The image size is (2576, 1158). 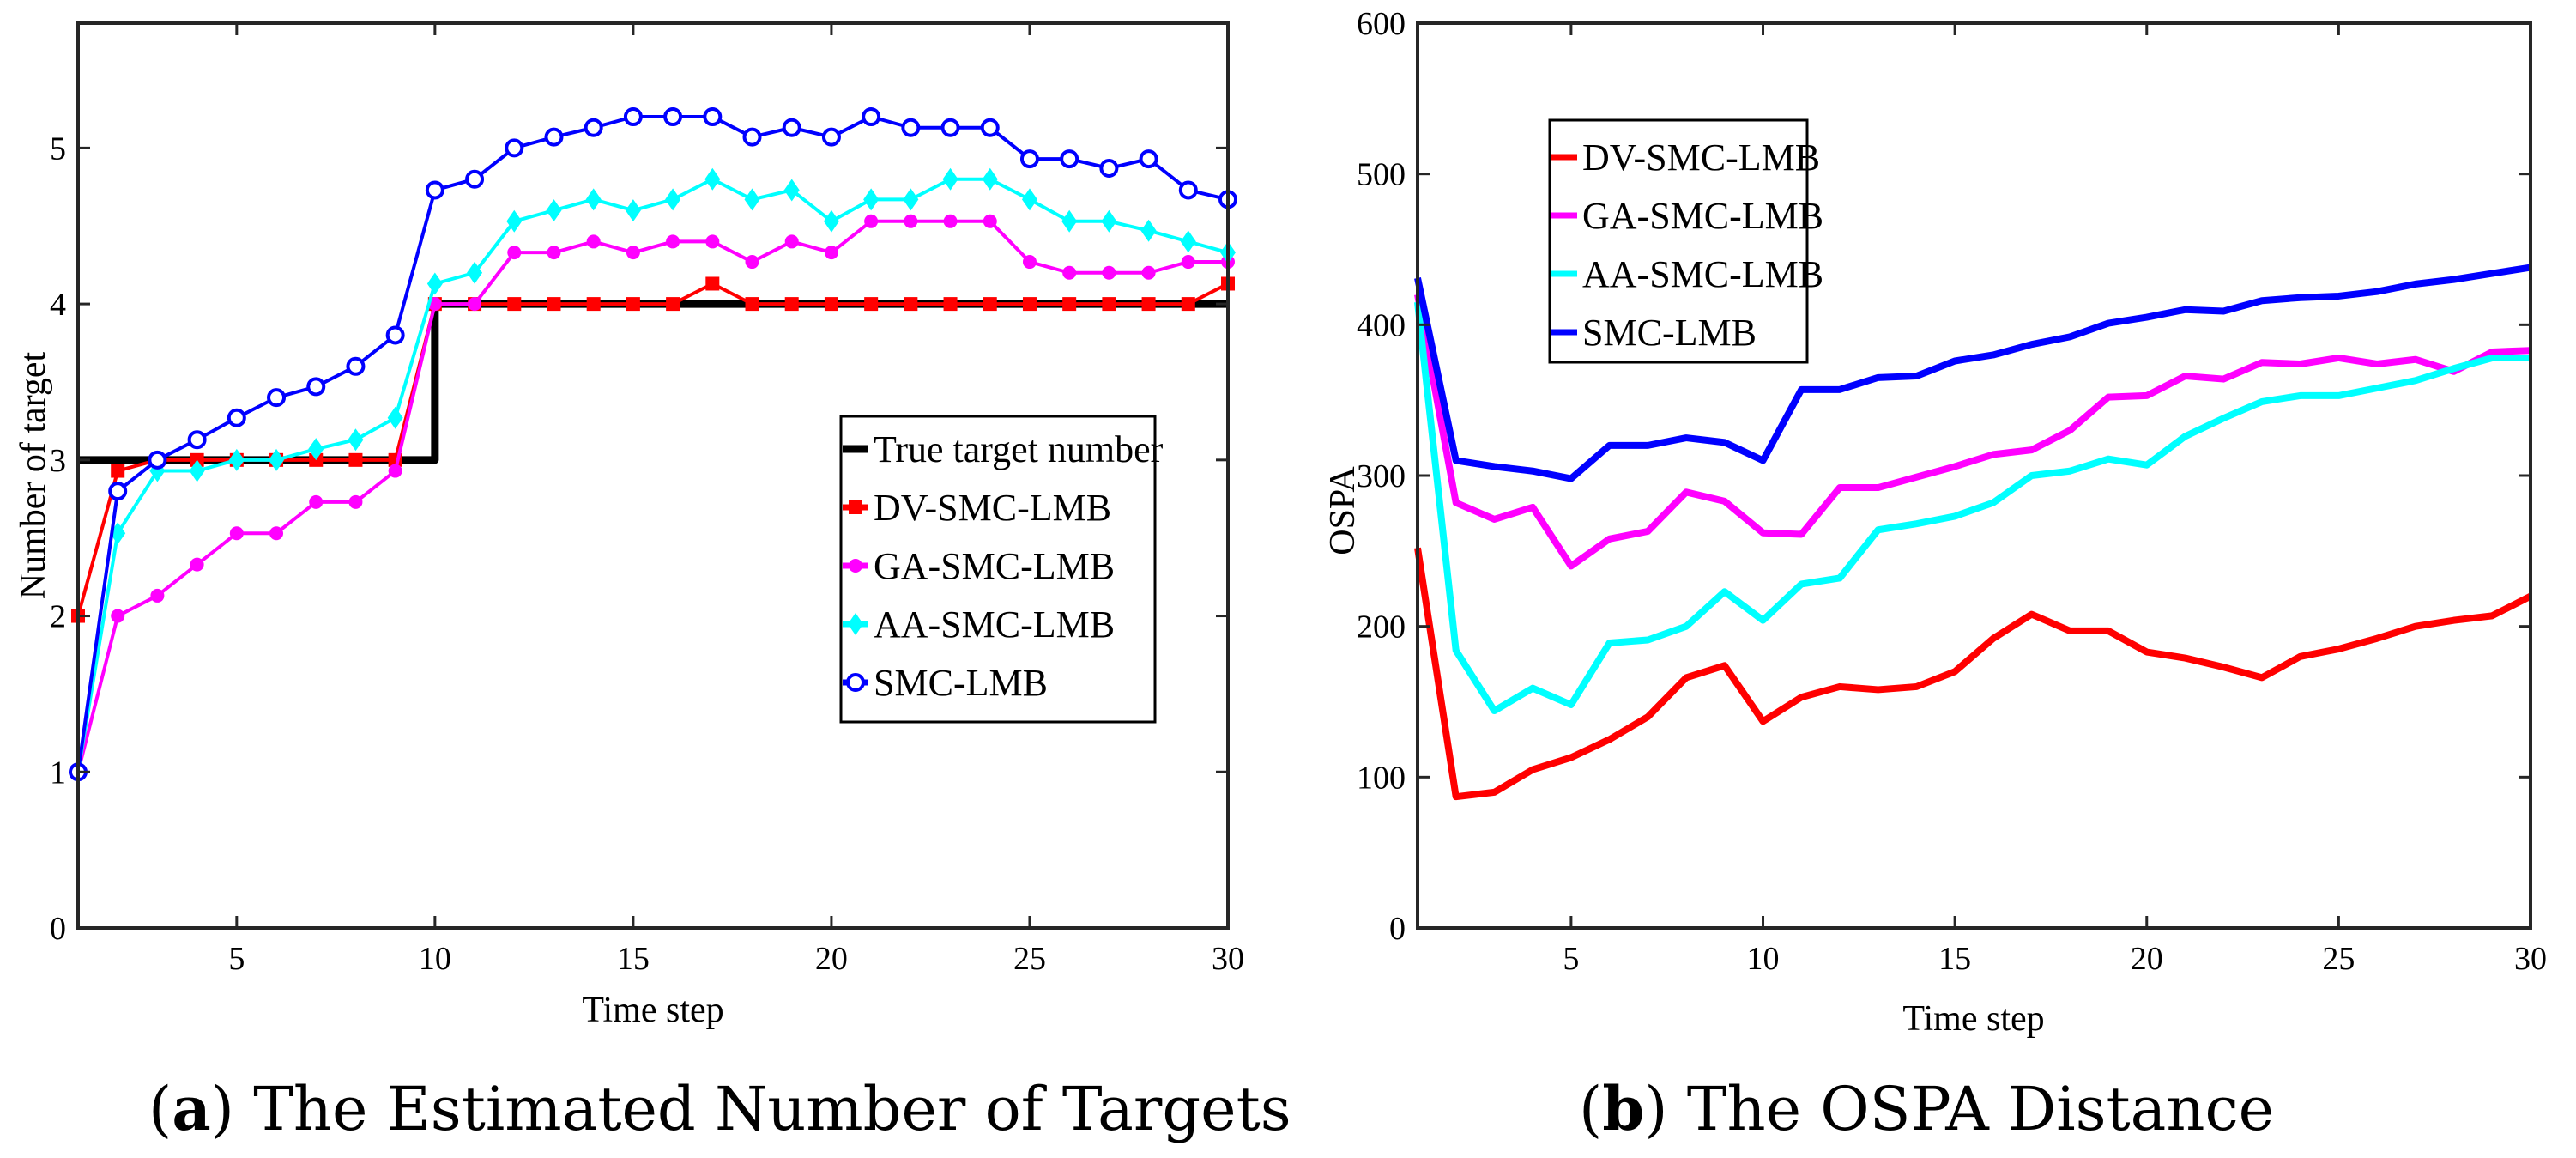 What do you see at coordinates (1381, 175) in the screenshot?
I see `y-tick-label: 500` at bounding box center [1381, 175].